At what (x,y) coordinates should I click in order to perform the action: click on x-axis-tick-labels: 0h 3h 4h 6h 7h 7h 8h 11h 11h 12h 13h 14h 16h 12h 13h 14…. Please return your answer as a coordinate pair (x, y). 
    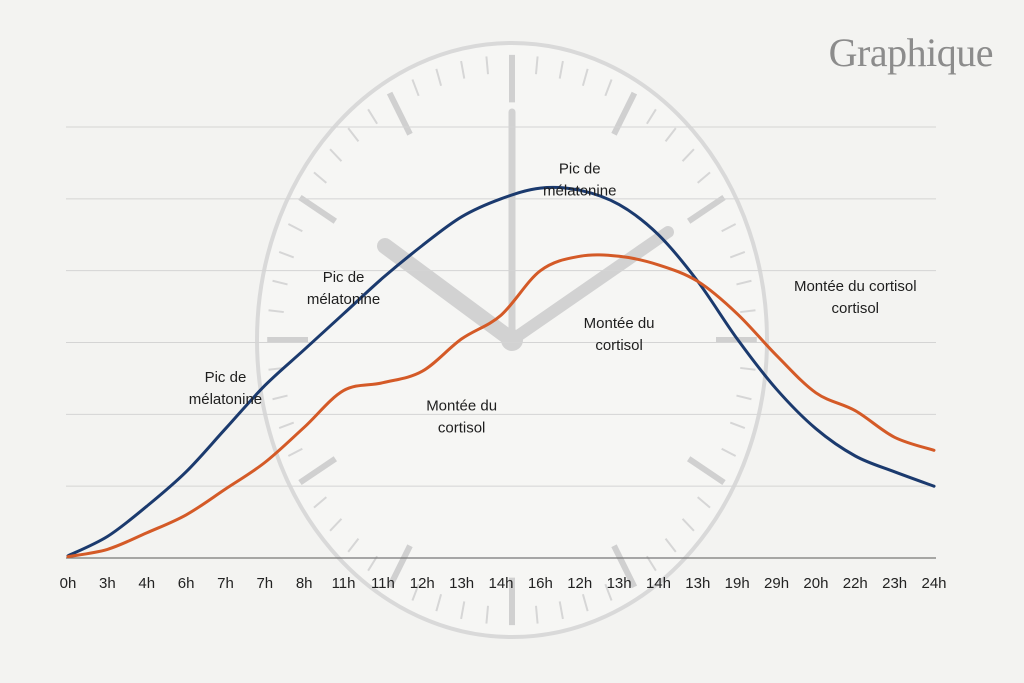
    Looking at the image, I should click on (503, 583).